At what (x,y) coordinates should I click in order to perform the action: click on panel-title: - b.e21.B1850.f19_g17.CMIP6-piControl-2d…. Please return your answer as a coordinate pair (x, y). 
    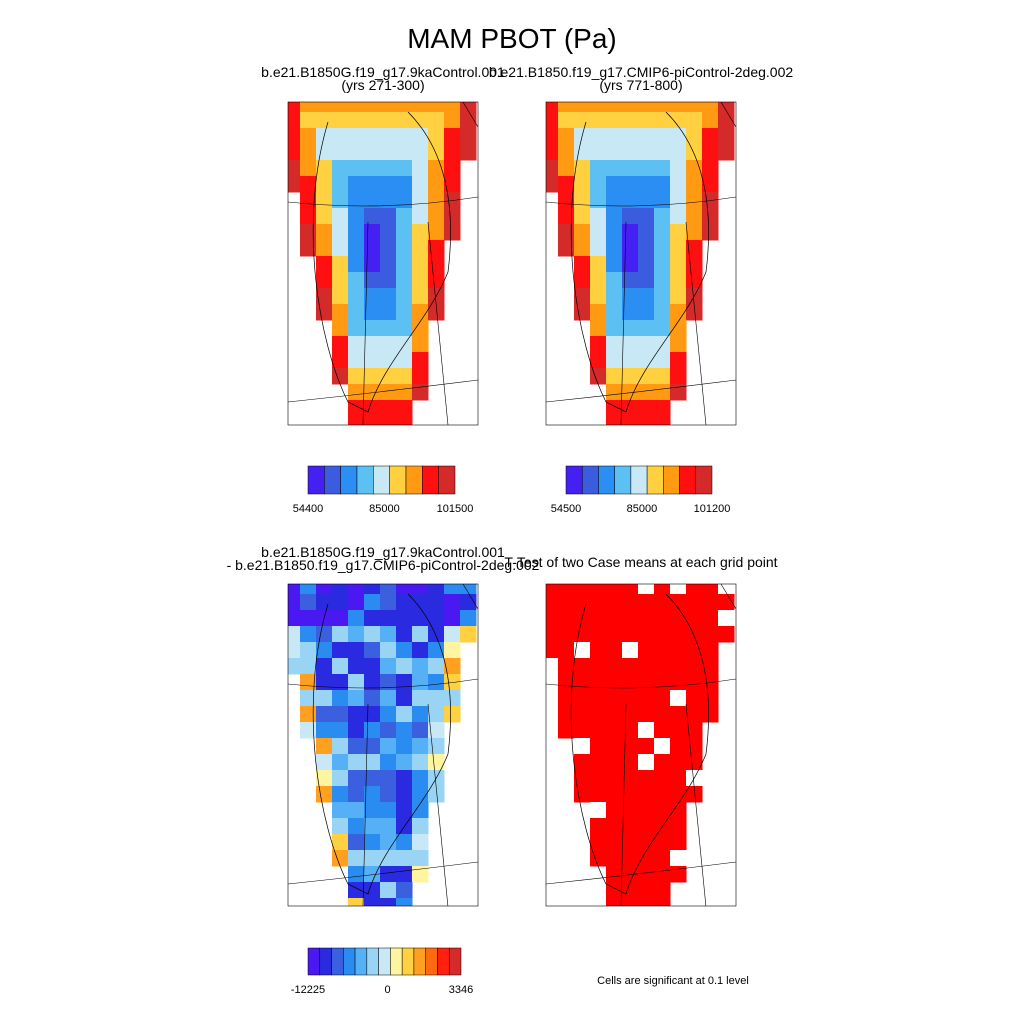
    Looking at the image, I should click on (383, 565).